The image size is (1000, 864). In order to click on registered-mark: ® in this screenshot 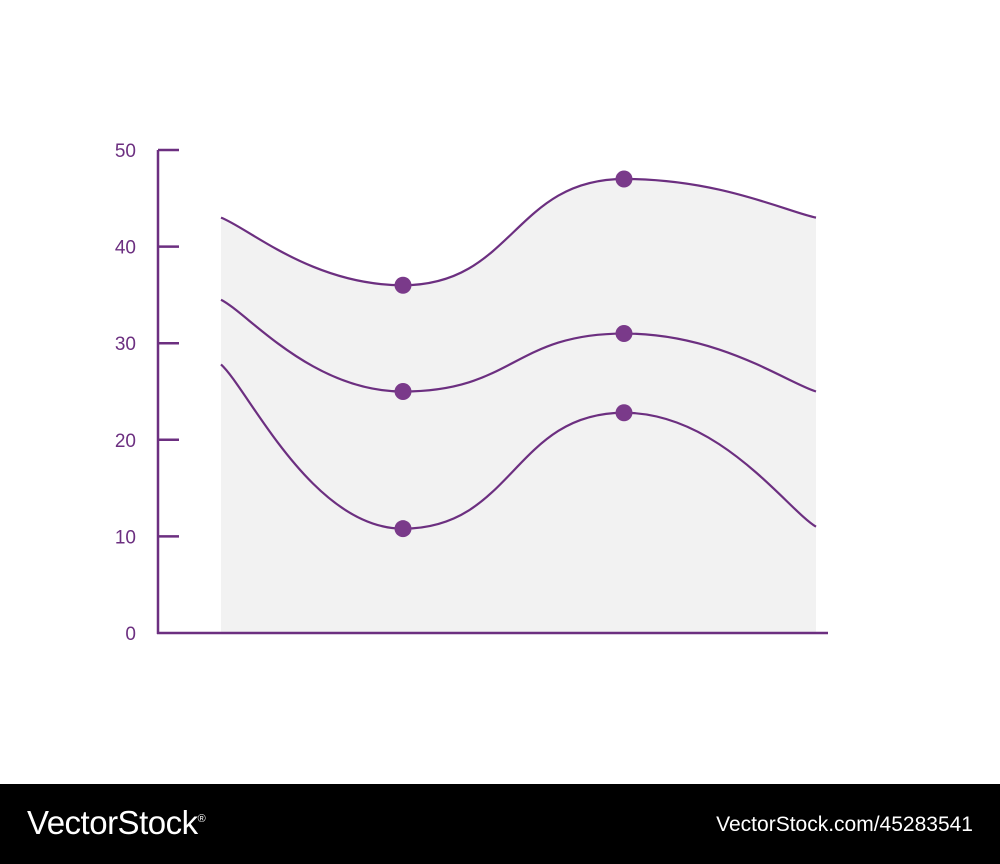, I will do `click(201, 819)`.